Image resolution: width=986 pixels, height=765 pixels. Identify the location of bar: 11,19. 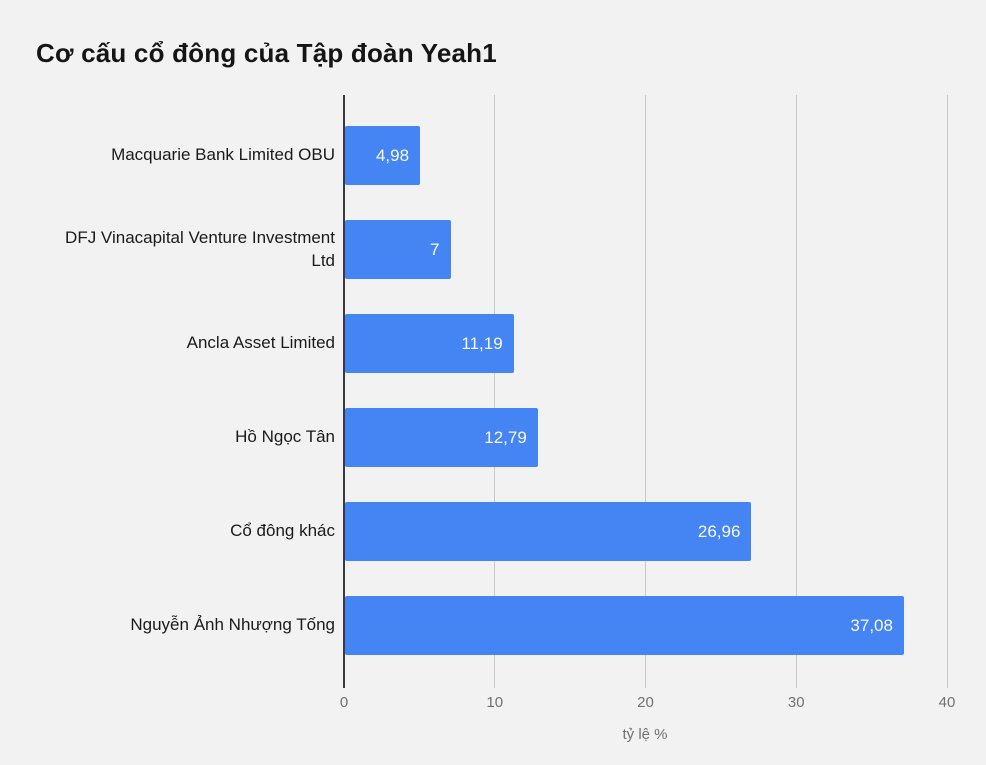
(429, 343).